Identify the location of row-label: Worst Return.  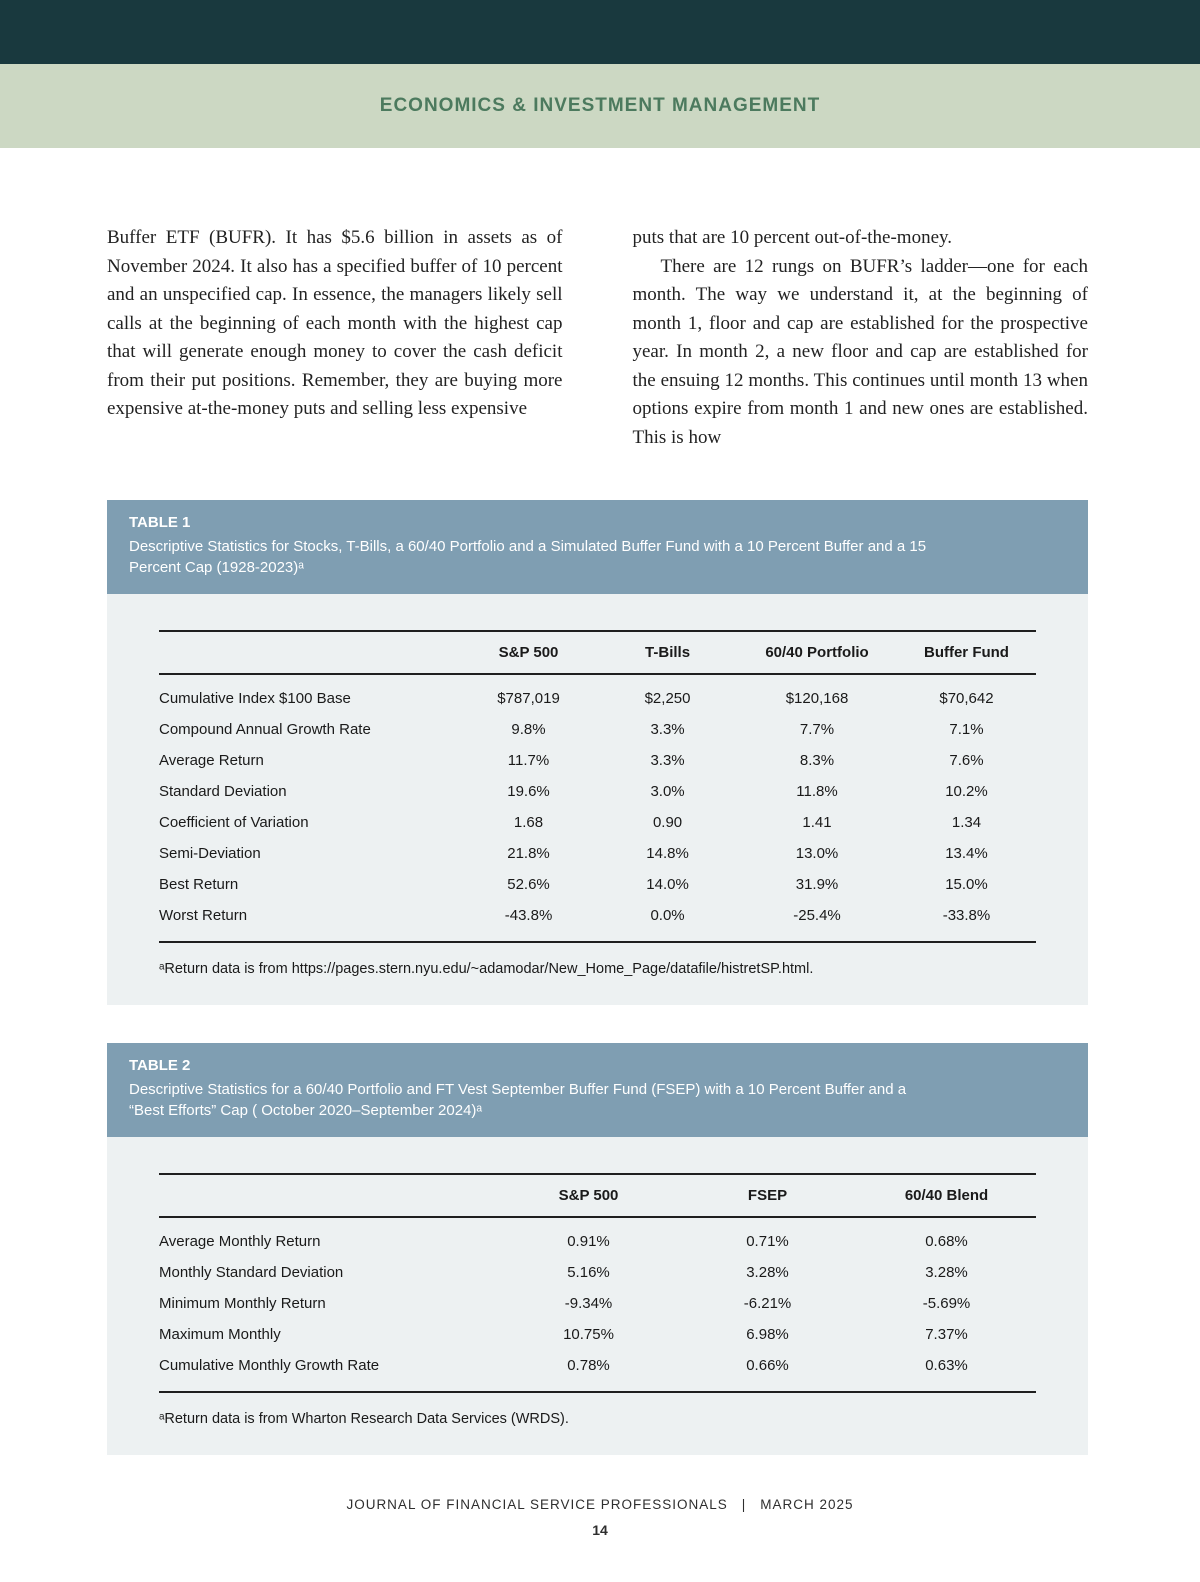
(203, 915).